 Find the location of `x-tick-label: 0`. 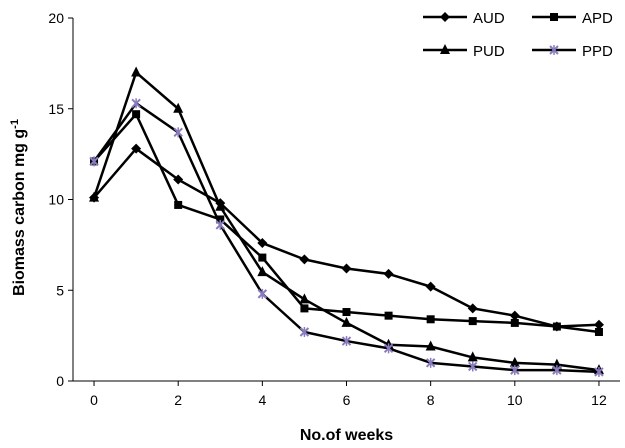

x-tick-label: 0 is located at coordinates (94, 400).